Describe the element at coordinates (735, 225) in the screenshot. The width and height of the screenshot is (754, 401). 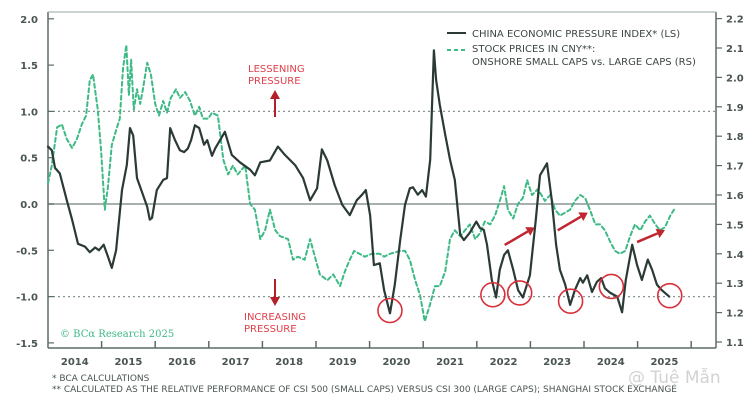
I see `right-tick-label: 1.5` at that location.